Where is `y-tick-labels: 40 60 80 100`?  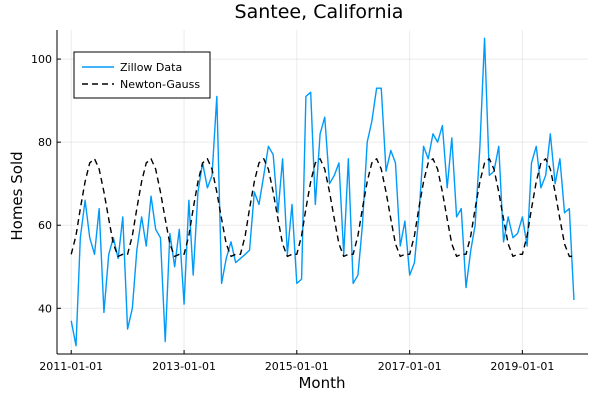
y-tick-labels: 40 60 80 100 is located at coordinates (46, 184).